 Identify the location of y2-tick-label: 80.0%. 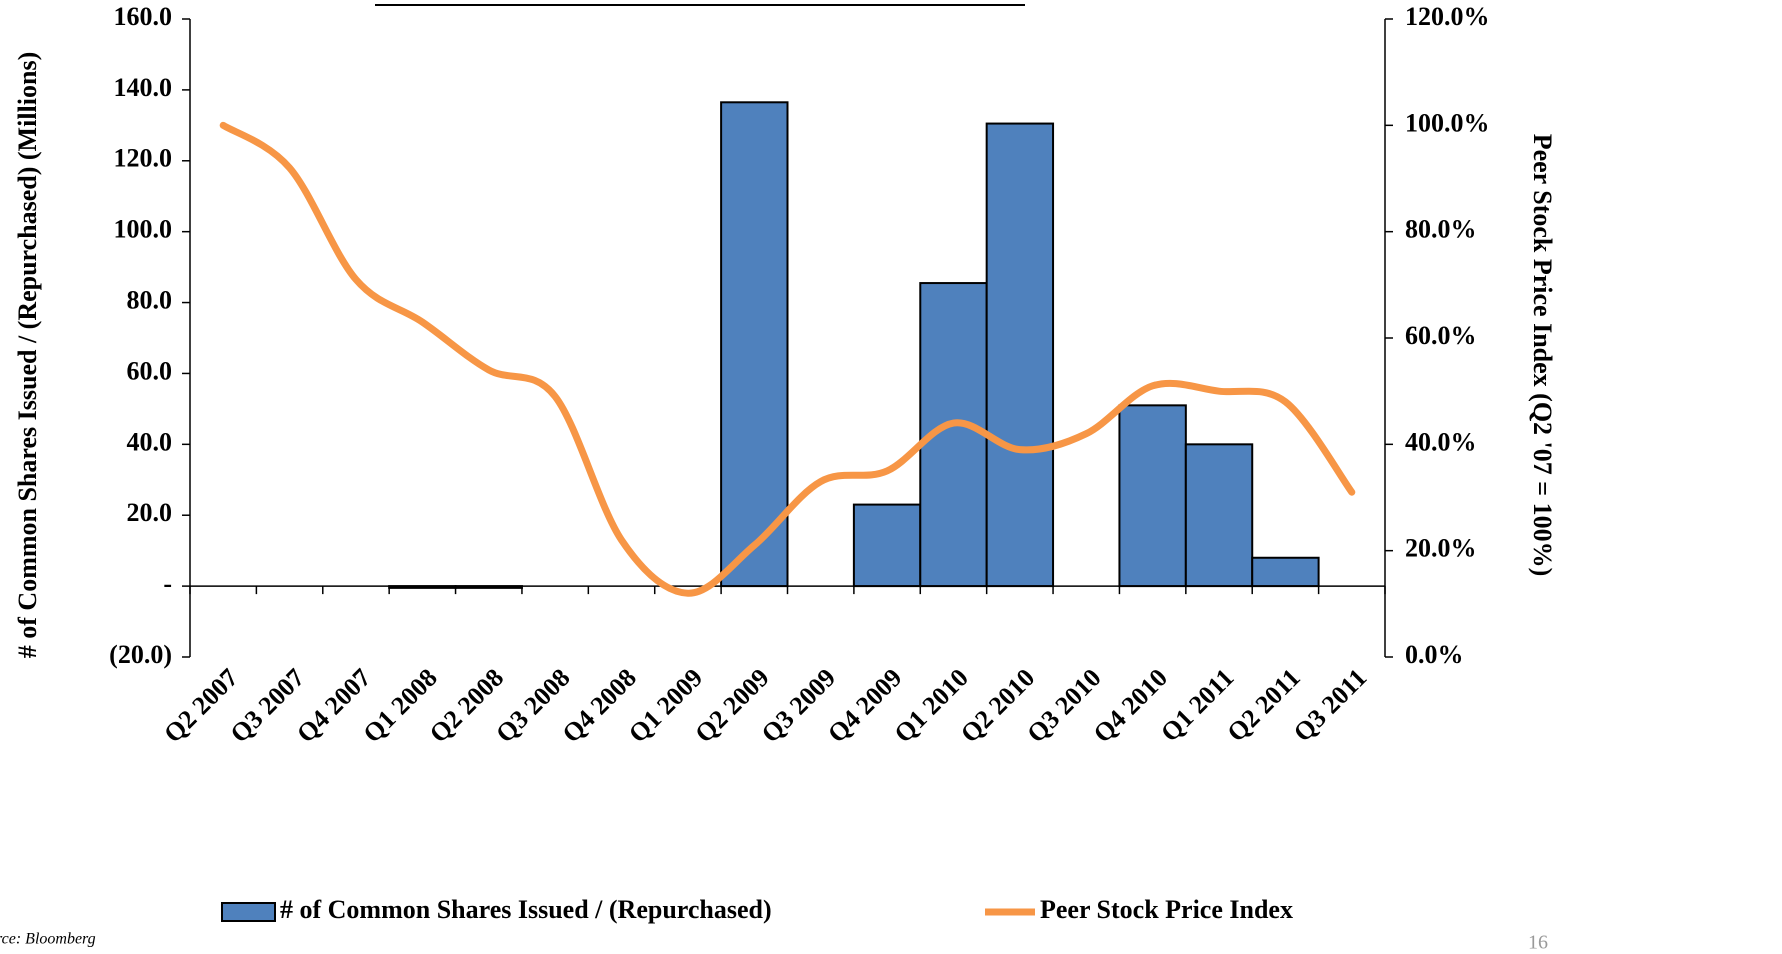
(1441, 229).